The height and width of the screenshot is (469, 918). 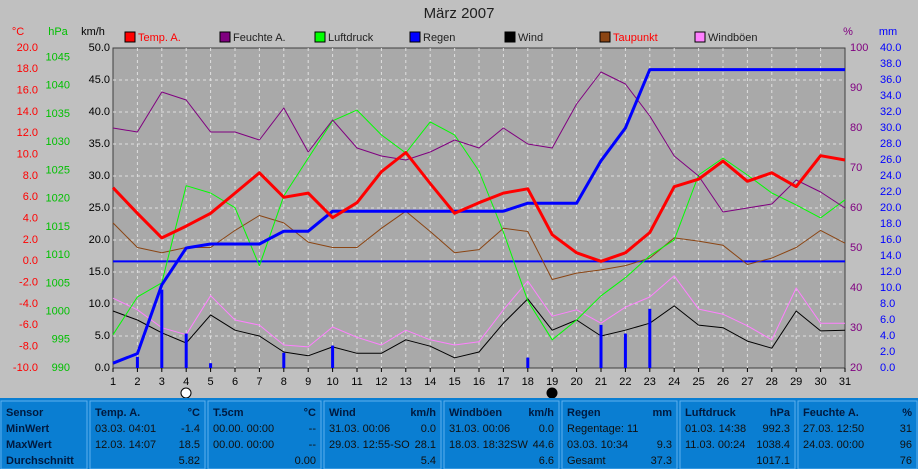 What do you see at coordinates (845, 382) in the screenshot?
I see `x-tick-label: 31` at bounding box center [845, 382].